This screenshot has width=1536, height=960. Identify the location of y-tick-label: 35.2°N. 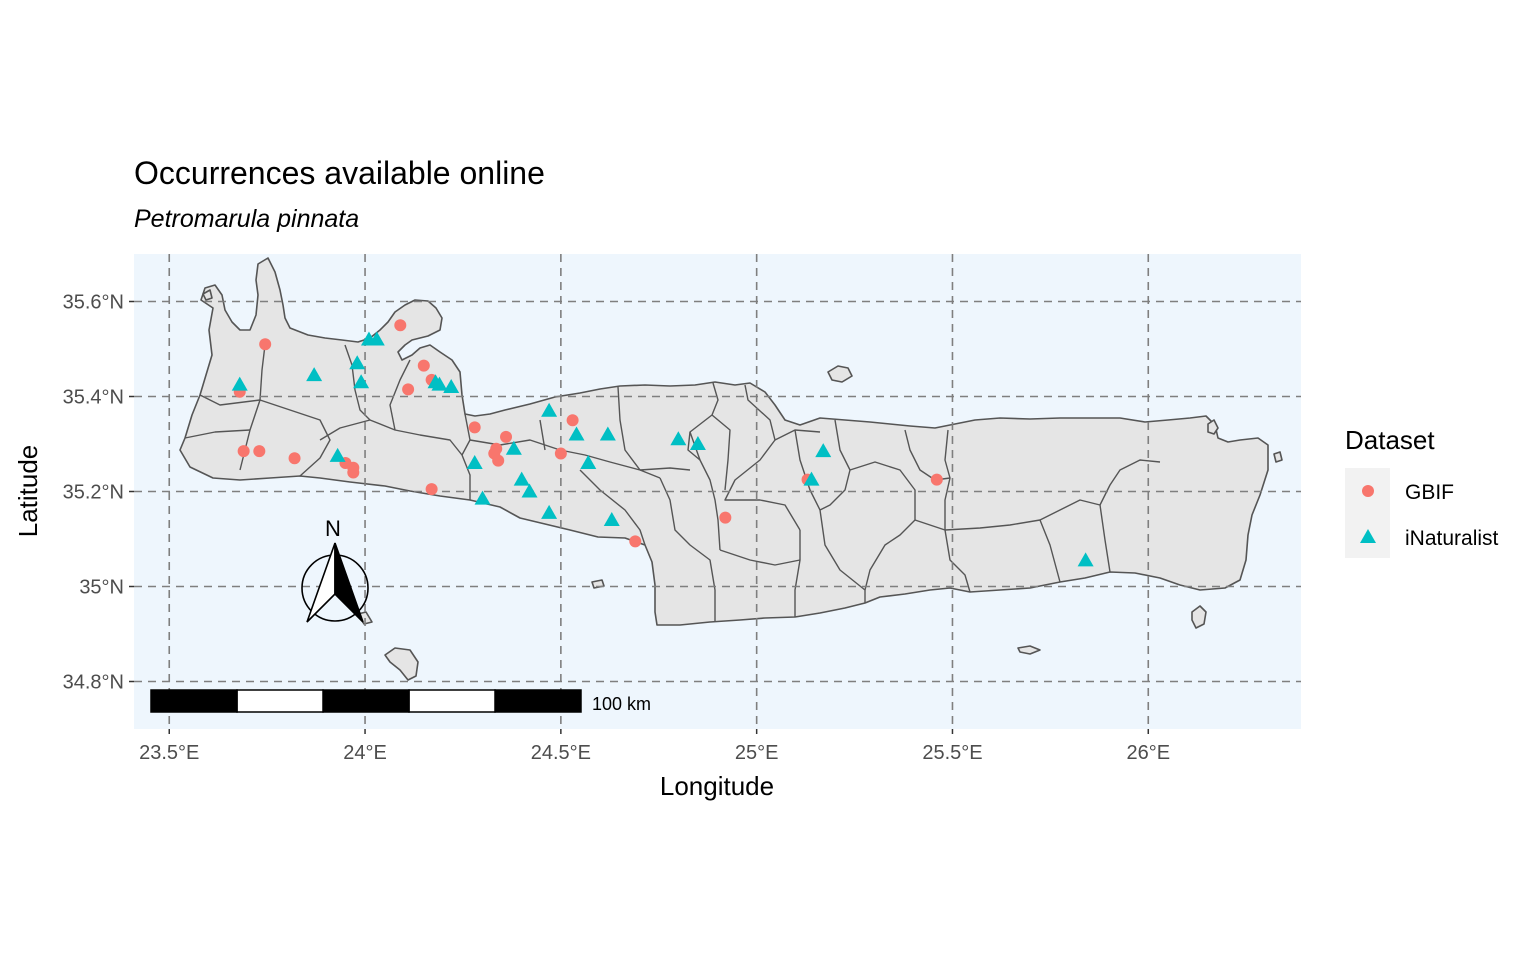
(93, 493).